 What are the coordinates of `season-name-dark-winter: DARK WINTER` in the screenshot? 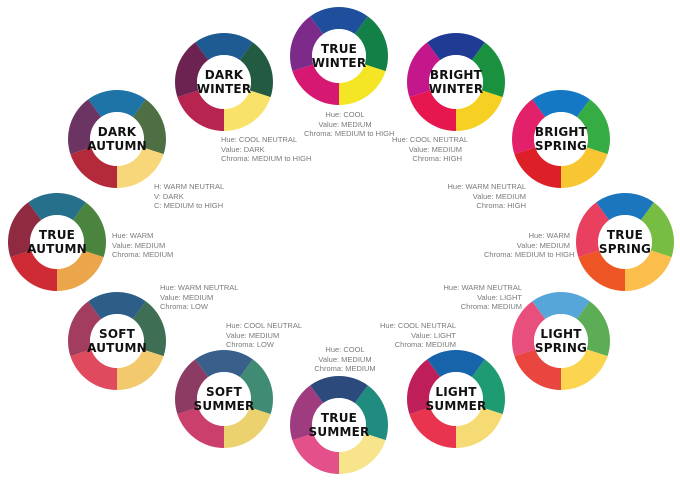 It's located at (224, 82).